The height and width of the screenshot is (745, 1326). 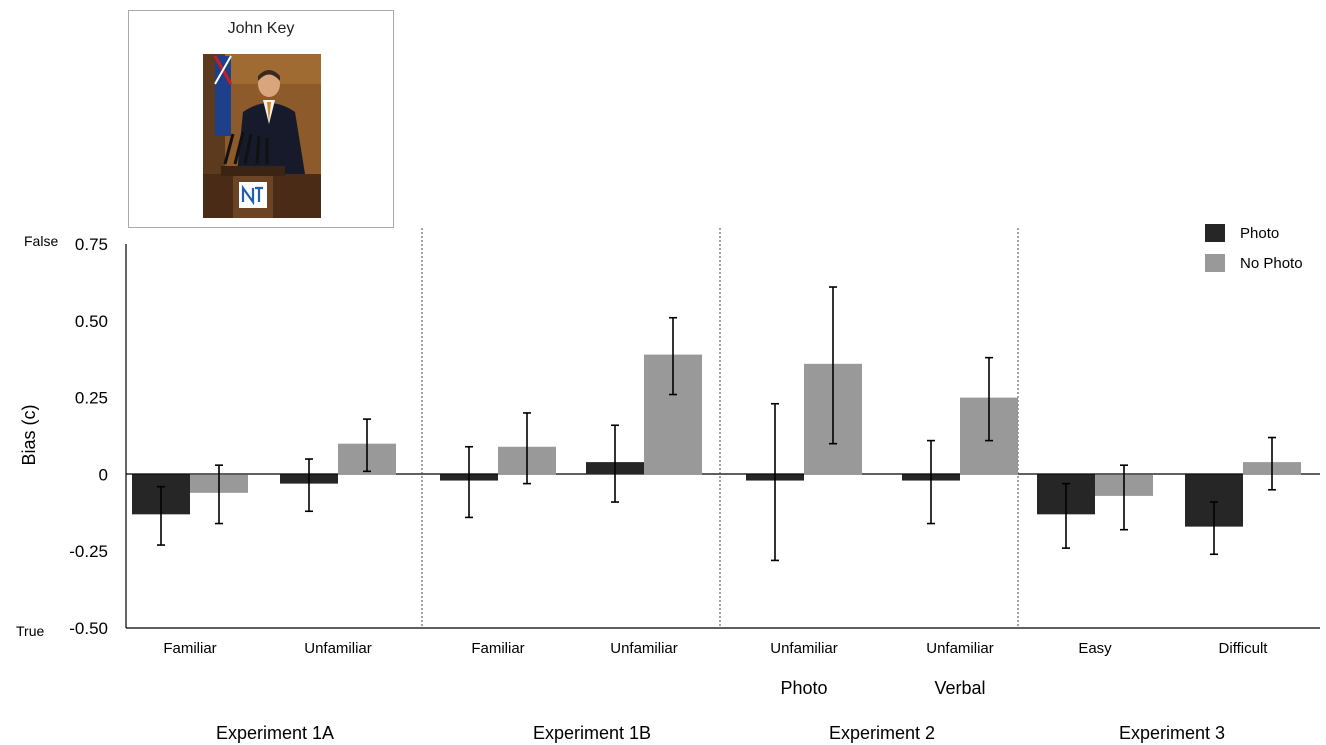 I want to click on category-label: Difficult, so click(x=1244, y=648).